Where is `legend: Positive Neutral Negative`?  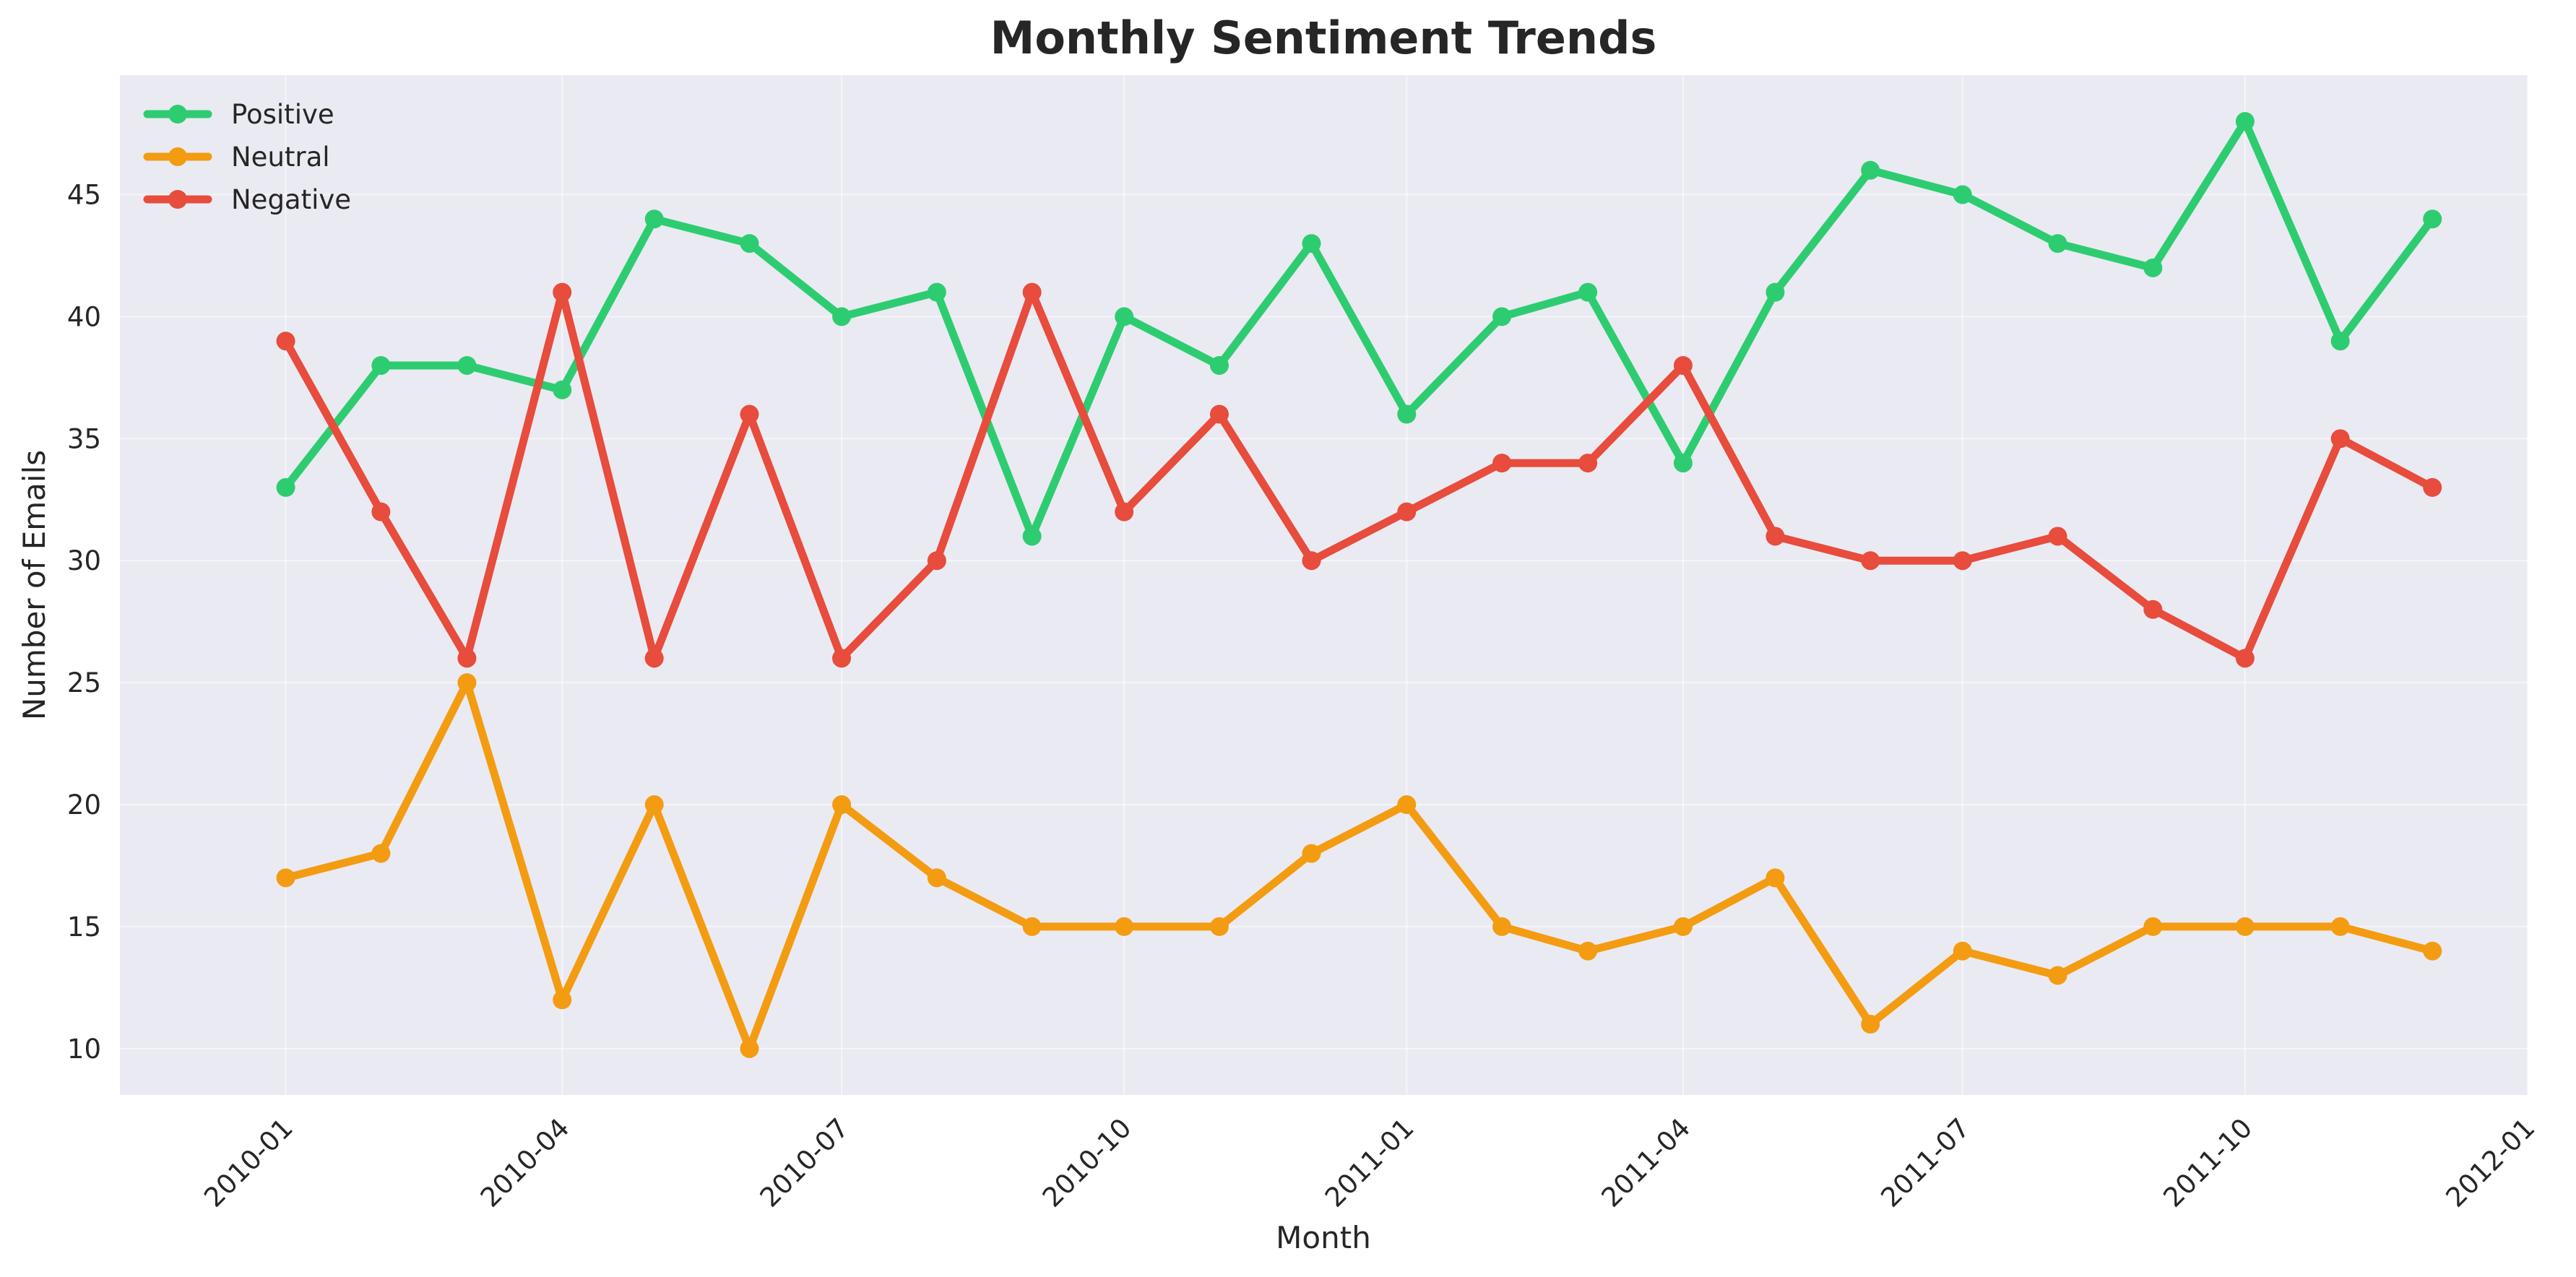
legend: Positive Neutral Negative is located at coordinates (247, 157).